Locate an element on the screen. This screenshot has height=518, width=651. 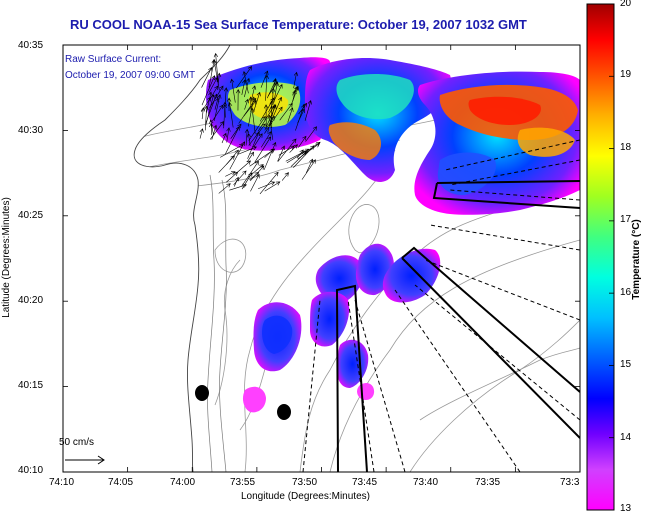
colorbar-tick-label: 13 is located at coordinates (626, 508).